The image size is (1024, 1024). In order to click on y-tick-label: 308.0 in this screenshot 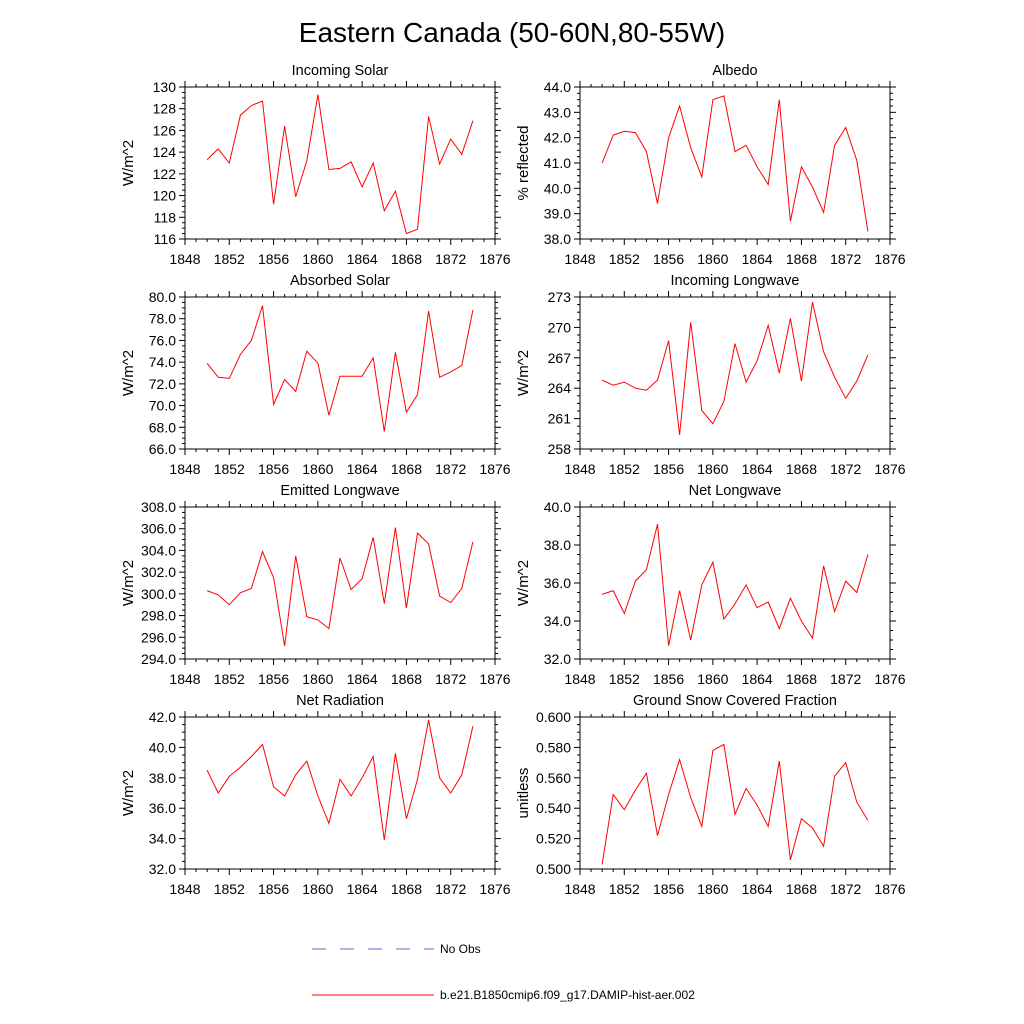, I will do `click(158, 507)`.